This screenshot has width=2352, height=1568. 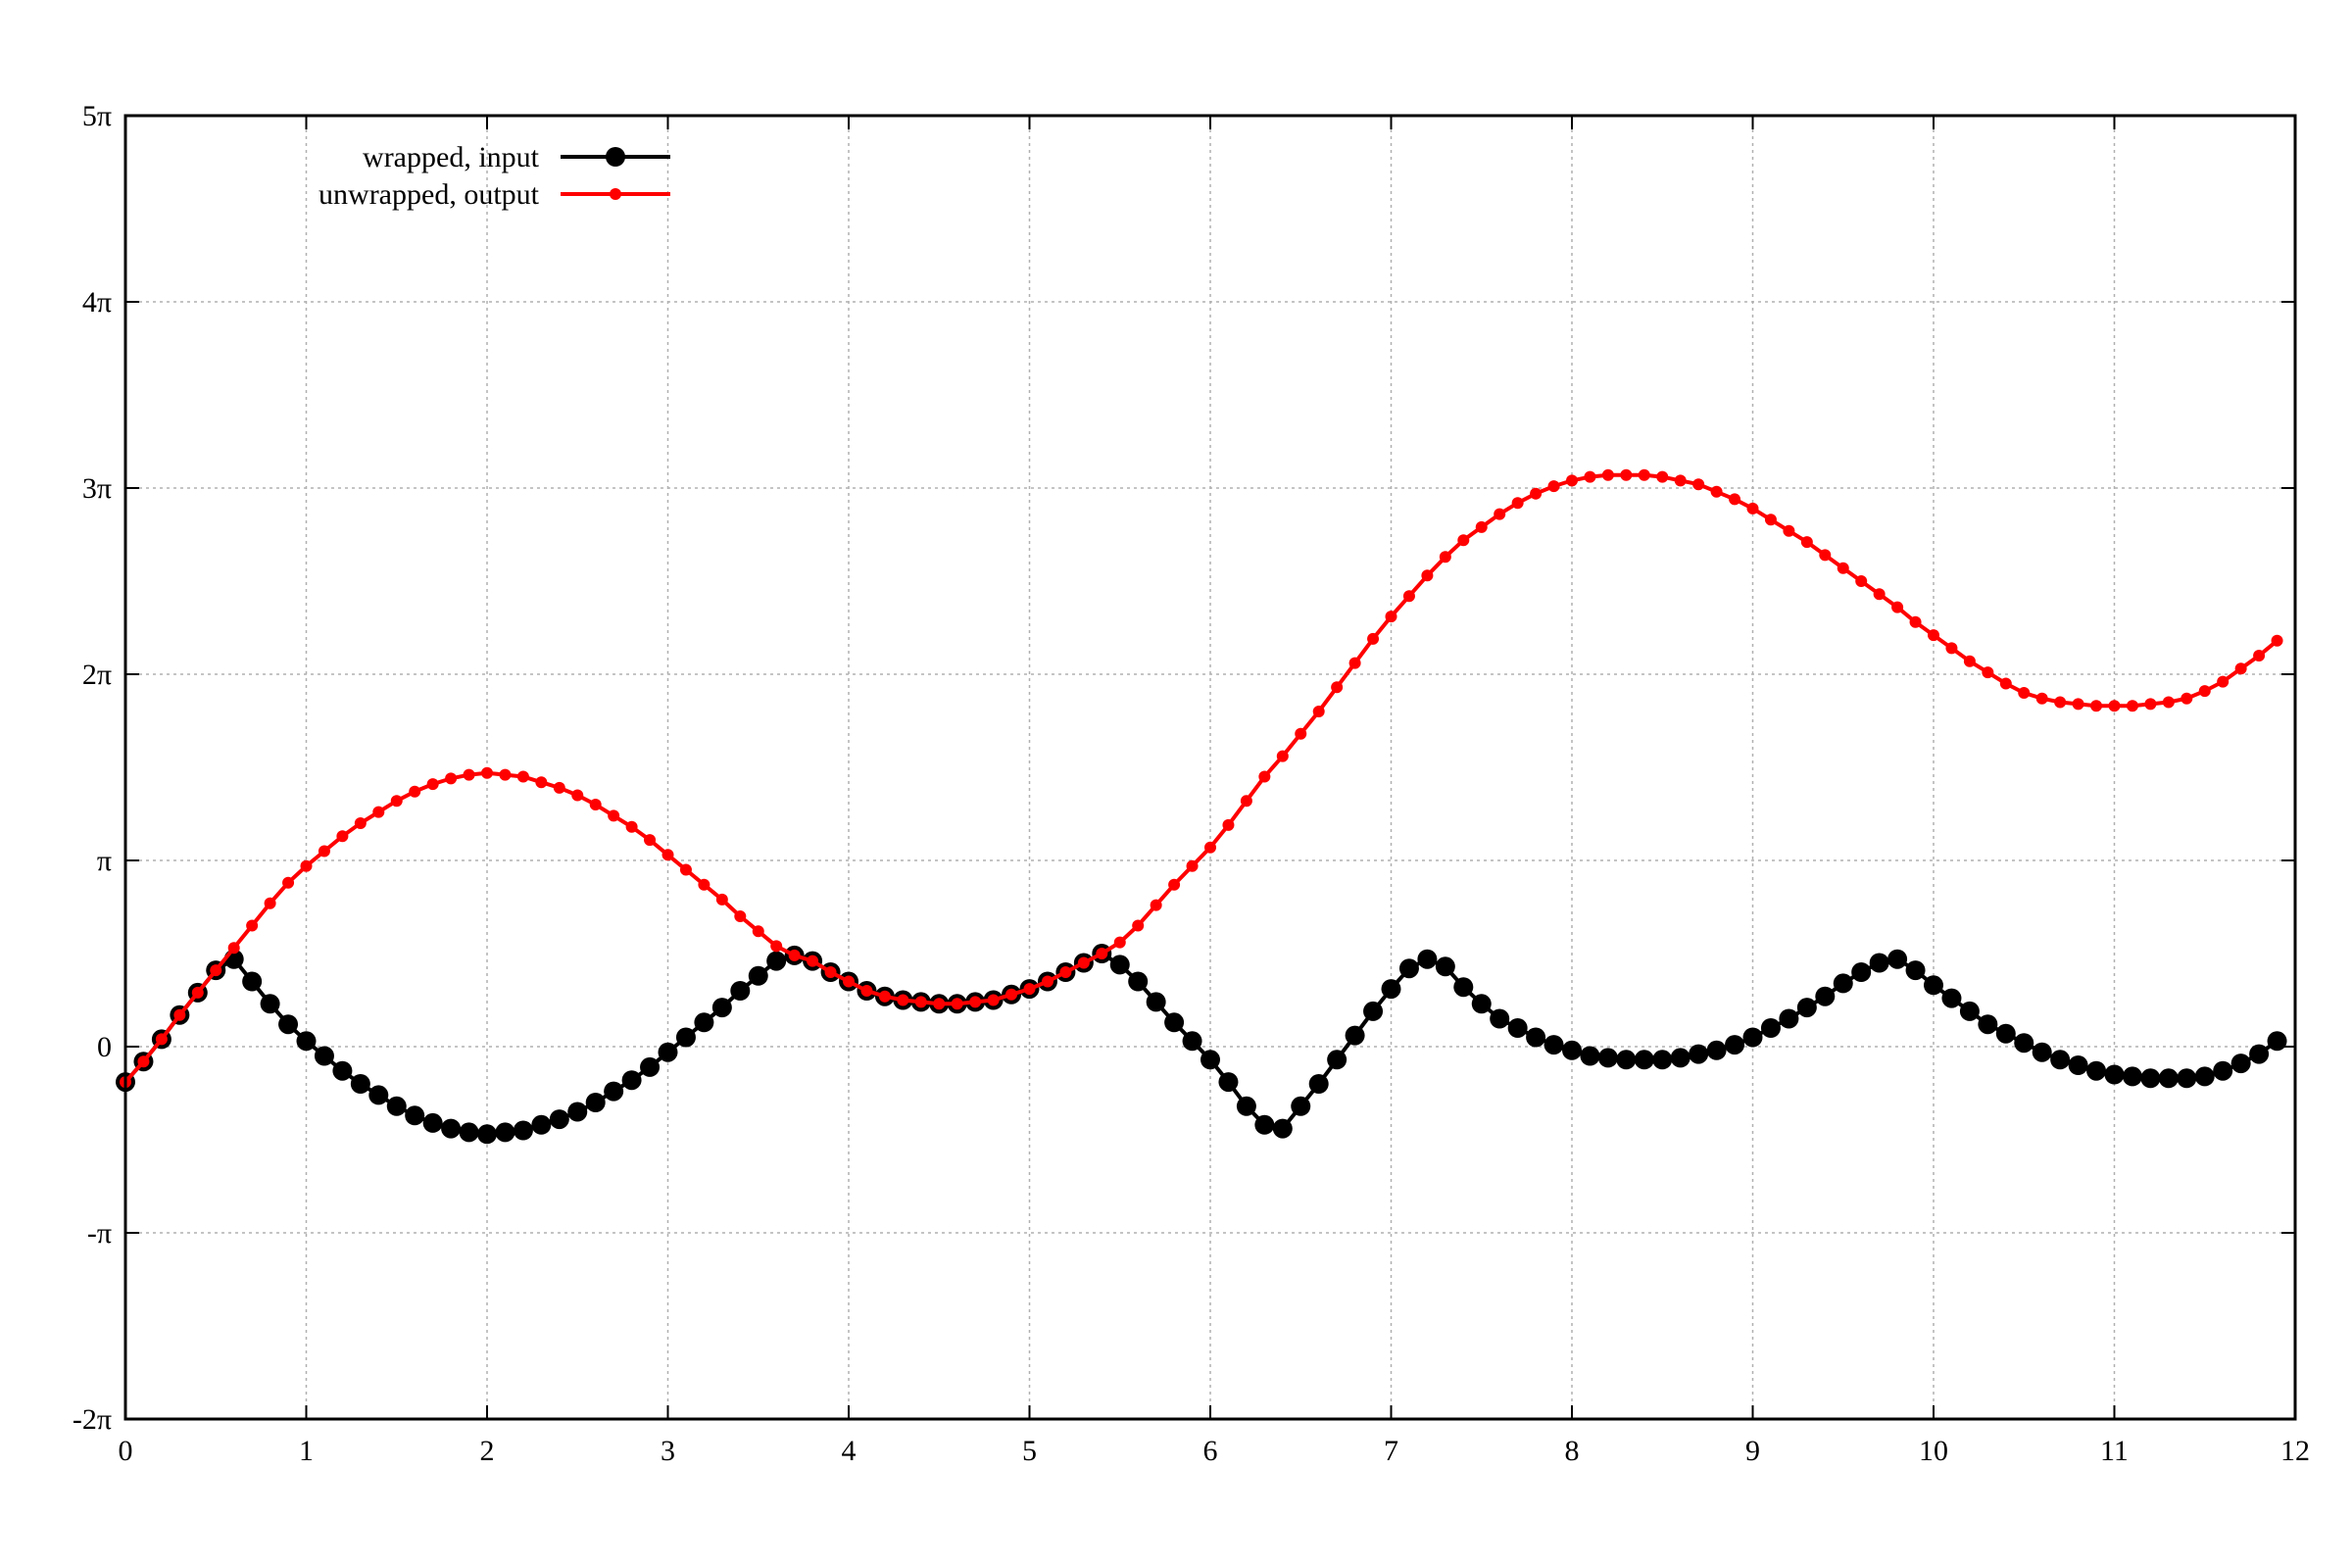 I want to click on x-tick-label: 11, so click(x=2114, y=1451).